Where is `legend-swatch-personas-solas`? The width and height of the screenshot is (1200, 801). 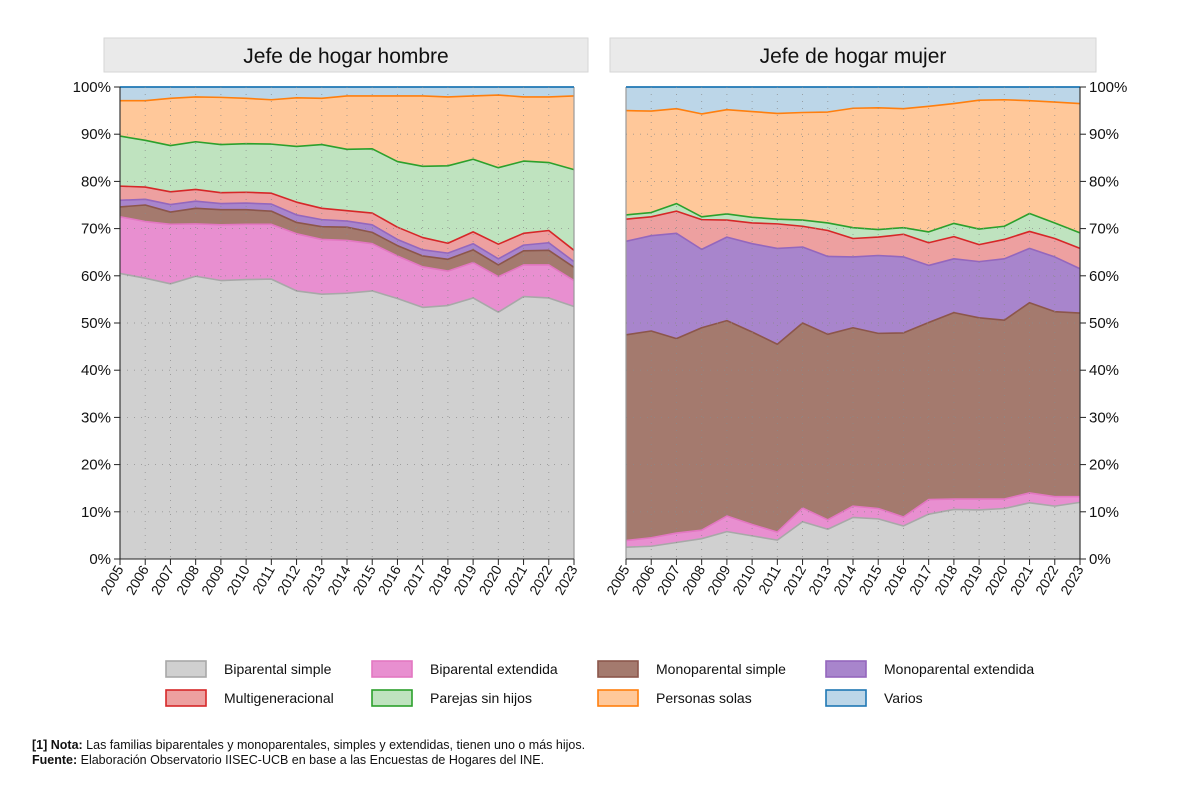 legend-swatch-personas-solas is located at coordinates (618, 698).